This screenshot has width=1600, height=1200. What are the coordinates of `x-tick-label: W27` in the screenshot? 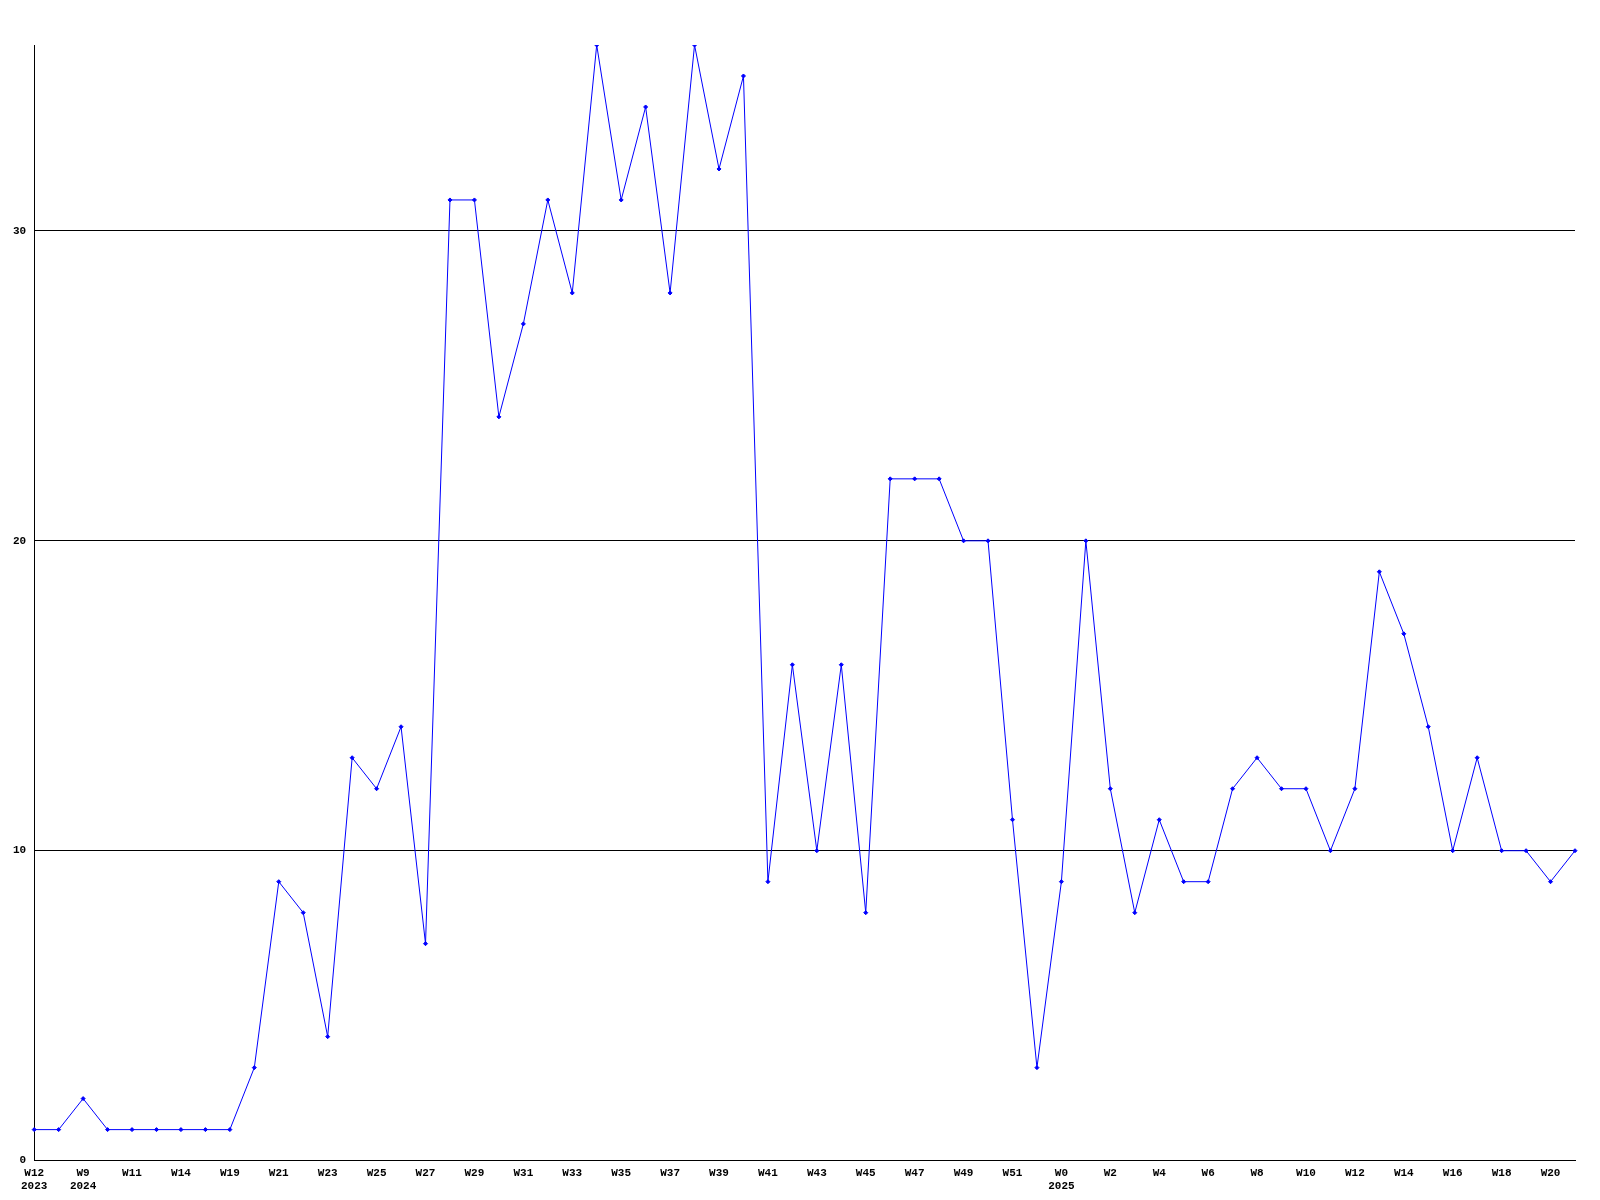 It's located at (425, 1172).